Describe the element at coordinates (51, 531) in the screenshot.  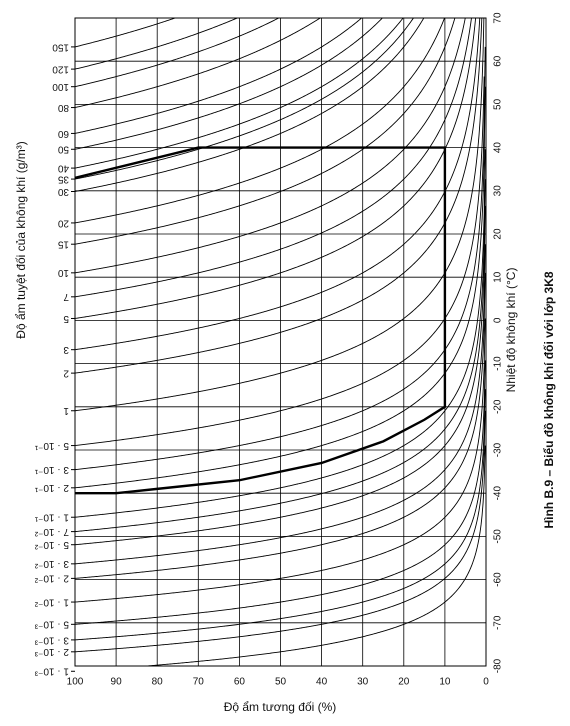
I see `y-tick-label: 7 · 10⁻²` at that location.